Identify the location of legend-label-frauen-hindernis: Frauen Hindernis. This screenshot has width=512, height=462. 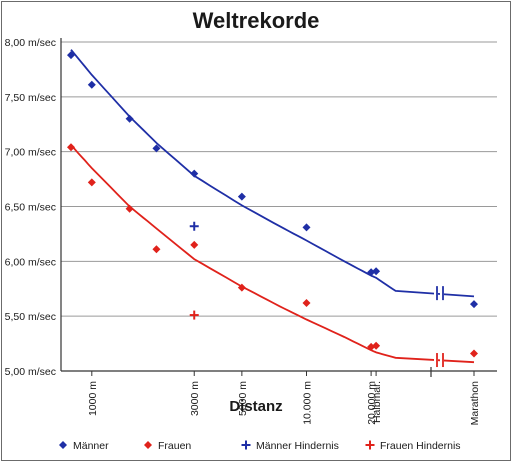
(420, 446).